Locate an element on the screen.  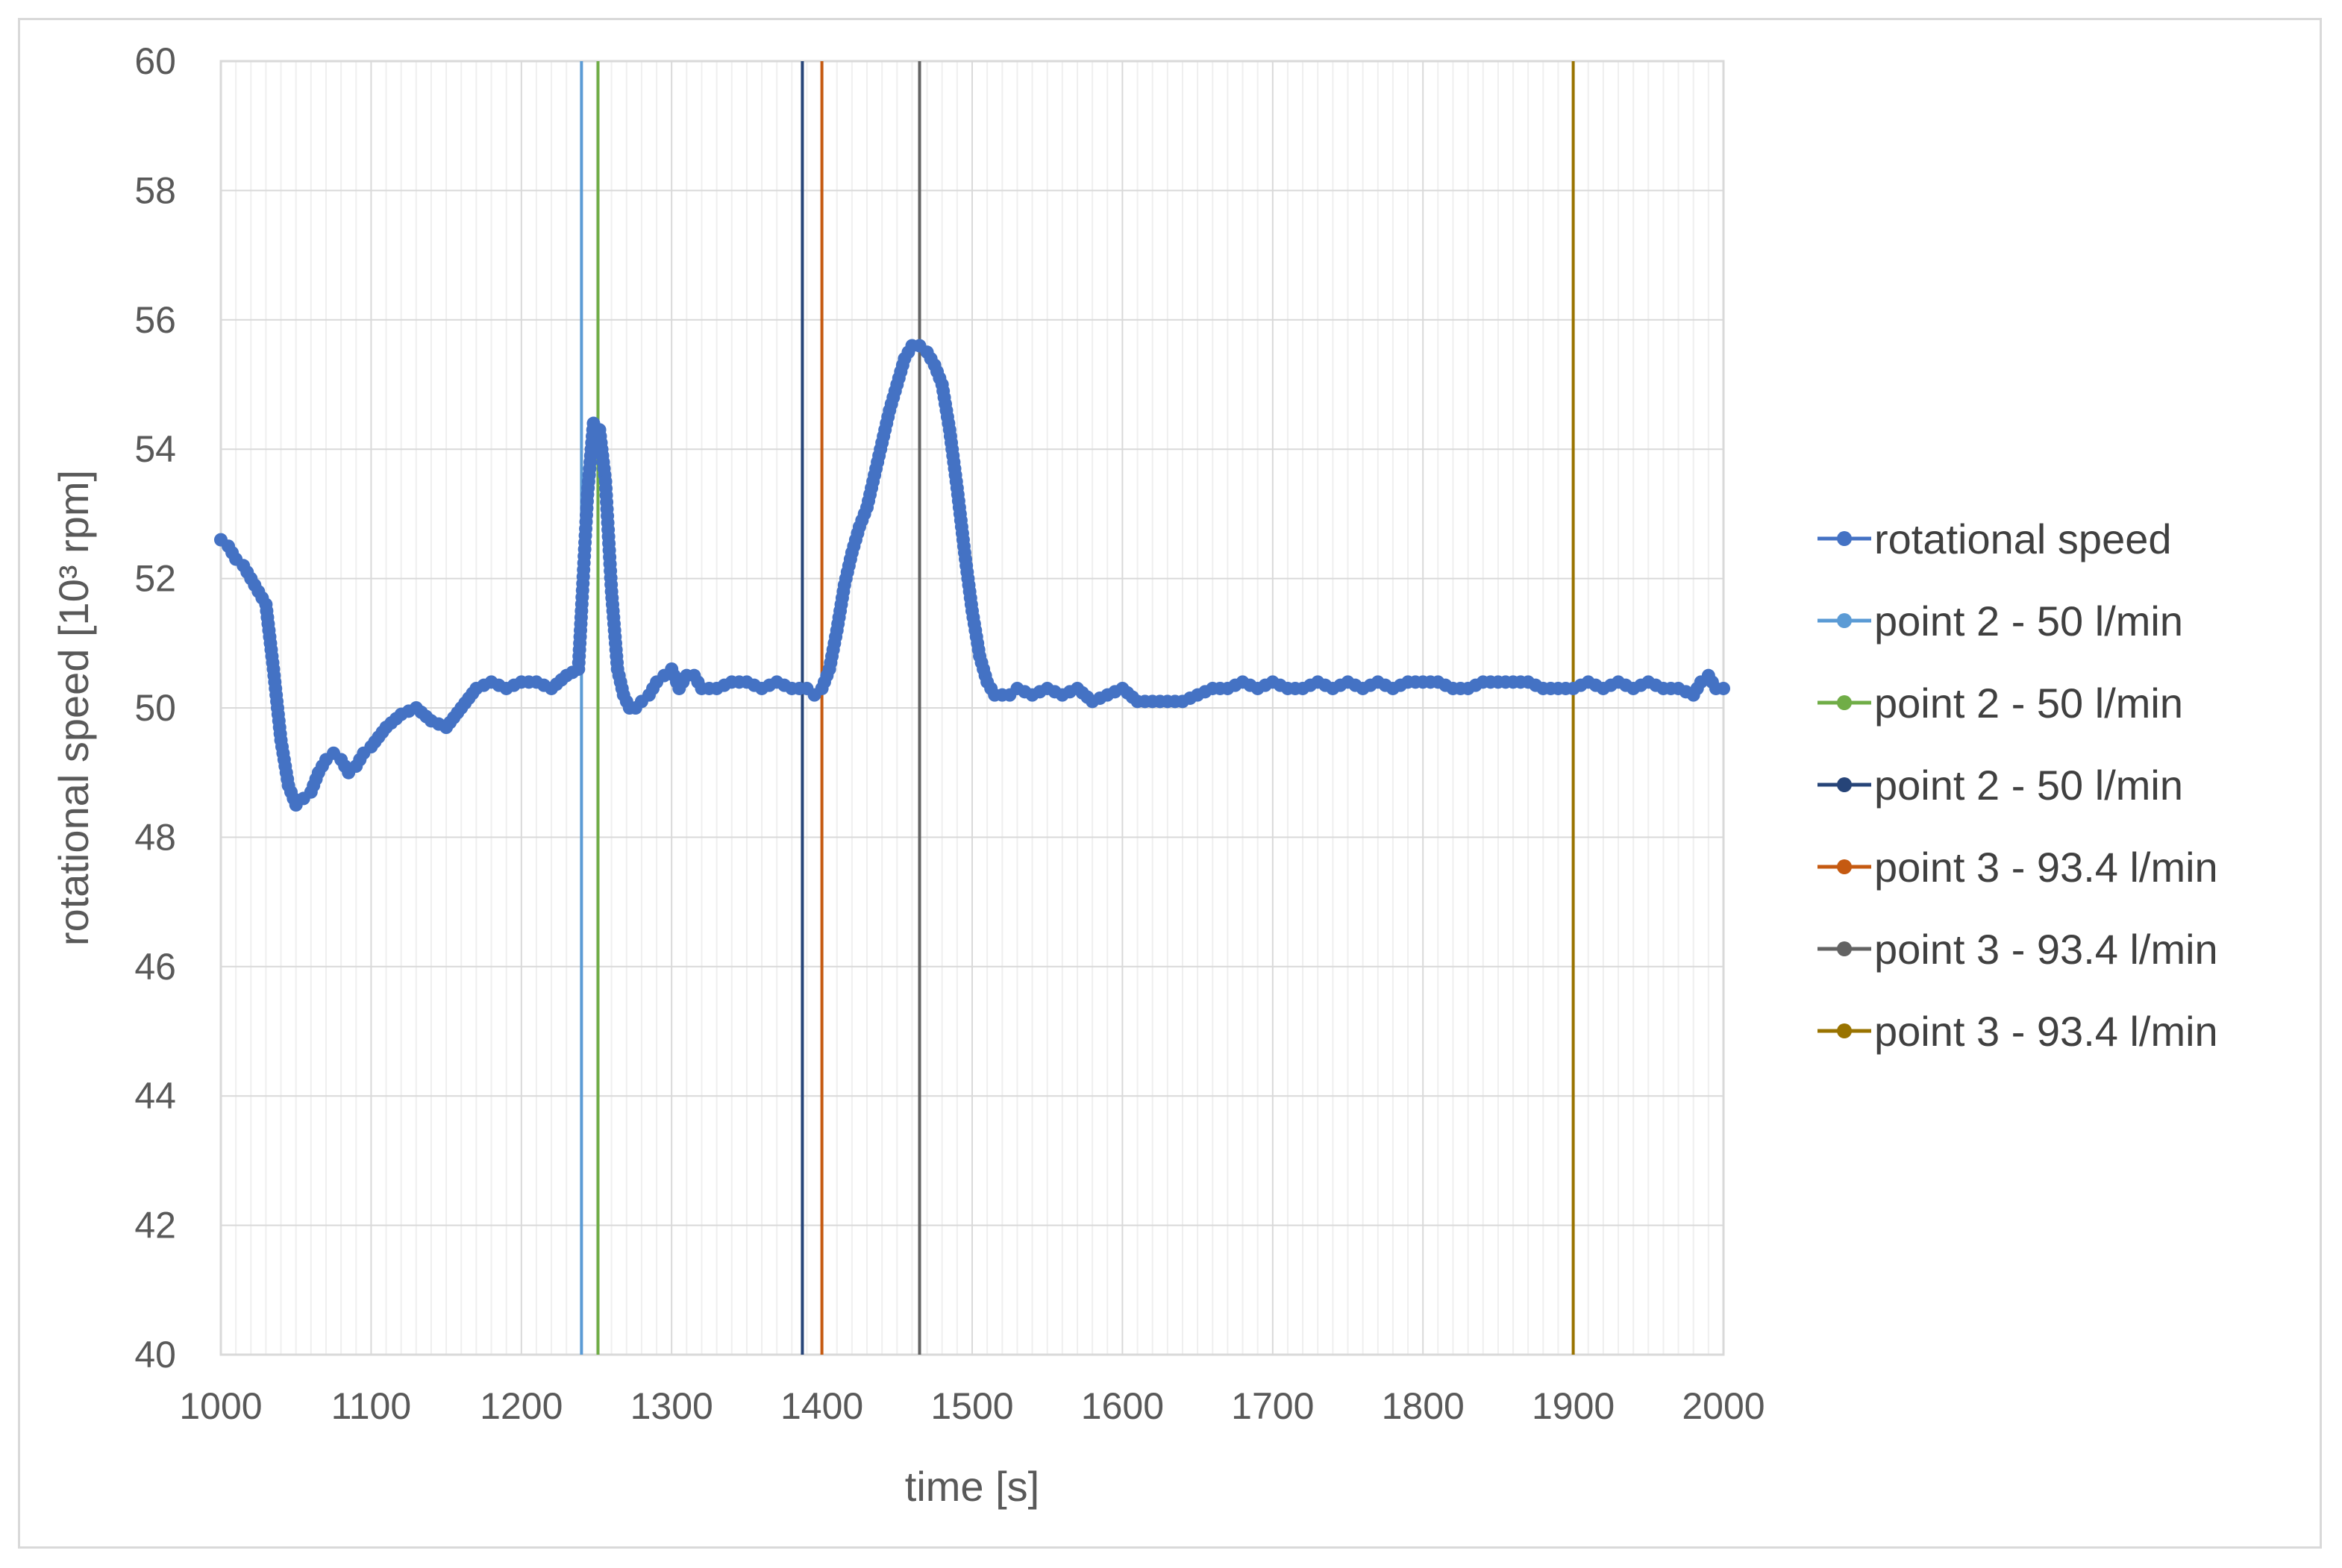
y-tick-label: 56 is located at coordinates (155, 320).